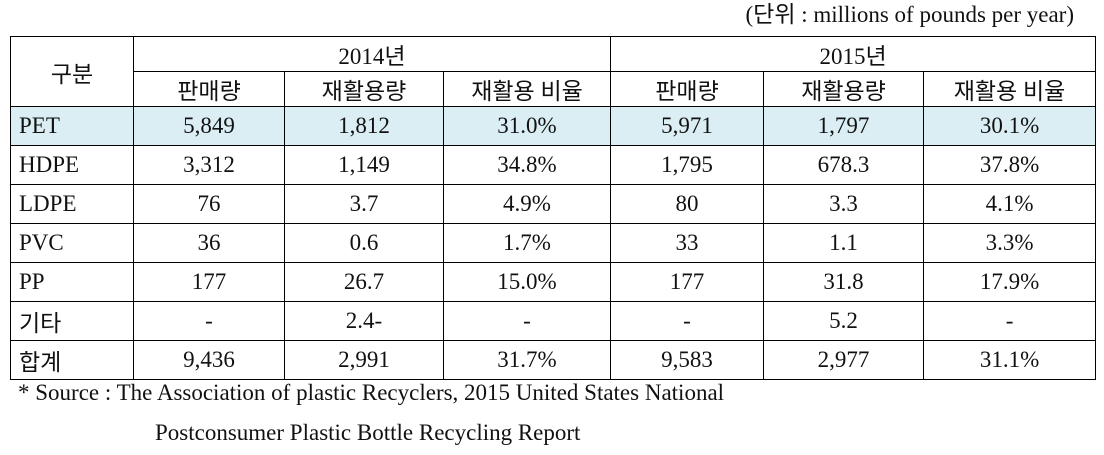 The width and height of the screenshot is (1104, 455). Describe the element at coordinates (72, 71) in the screenshot. I see `header-category: 구분` at that location.